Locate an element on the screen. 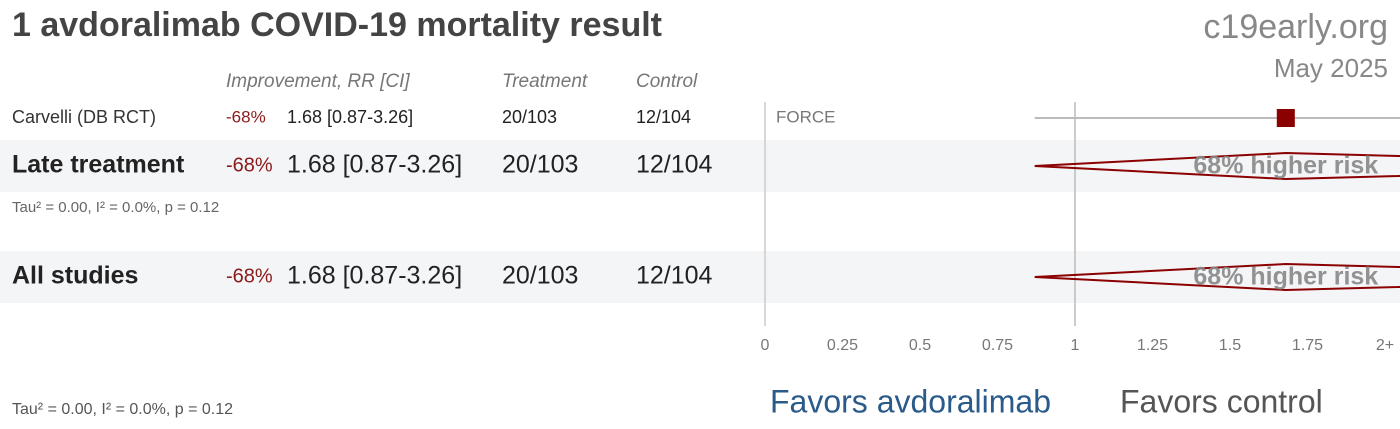  row-stats: Tau² = 0.00, I² = 0.0%, p = 0.12 is located at coordinates (115, 207).